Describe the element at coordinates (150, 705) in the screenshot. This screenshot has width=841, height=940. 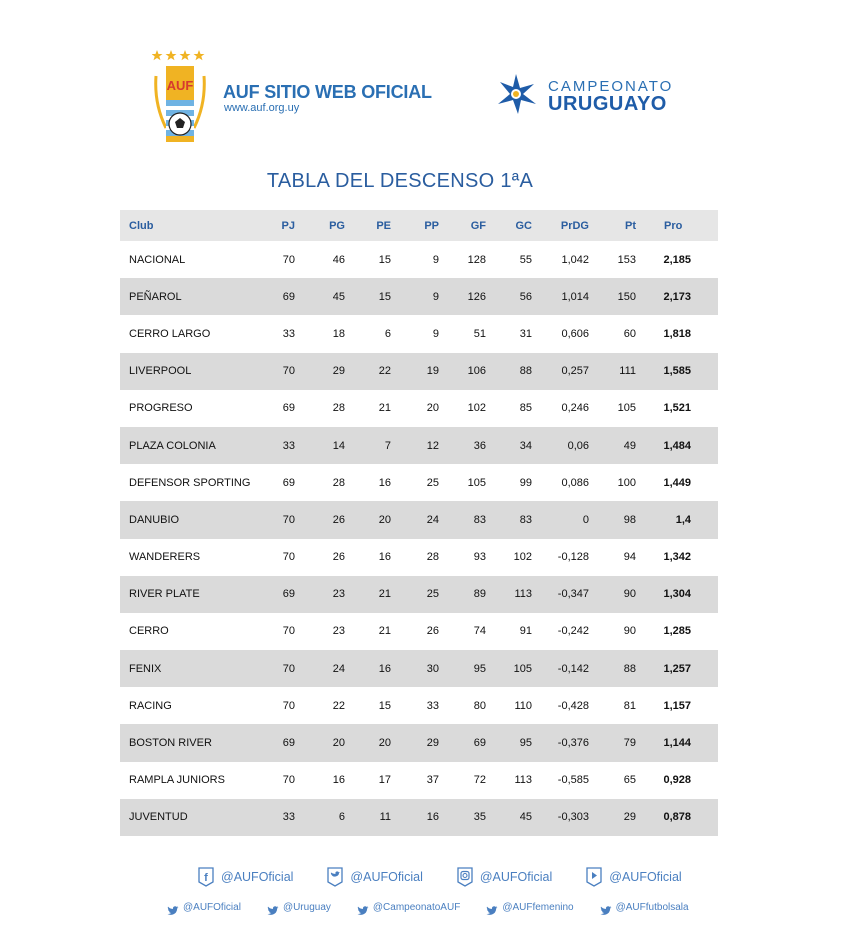
I see `cell-club: RACING` at that location.